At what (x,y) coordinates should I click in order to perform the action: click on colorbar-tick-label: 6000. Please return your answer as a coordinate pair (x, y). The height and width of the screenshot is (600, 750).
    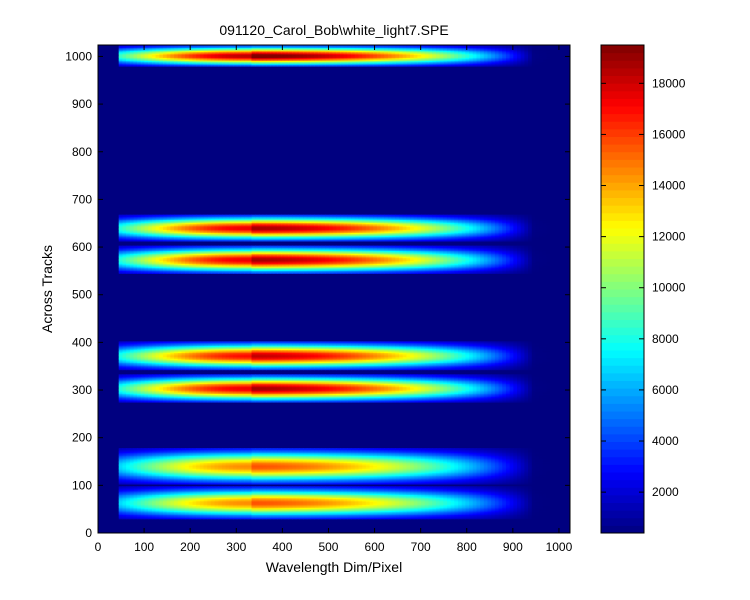
    Looking at the image, I should click on (665, 390).